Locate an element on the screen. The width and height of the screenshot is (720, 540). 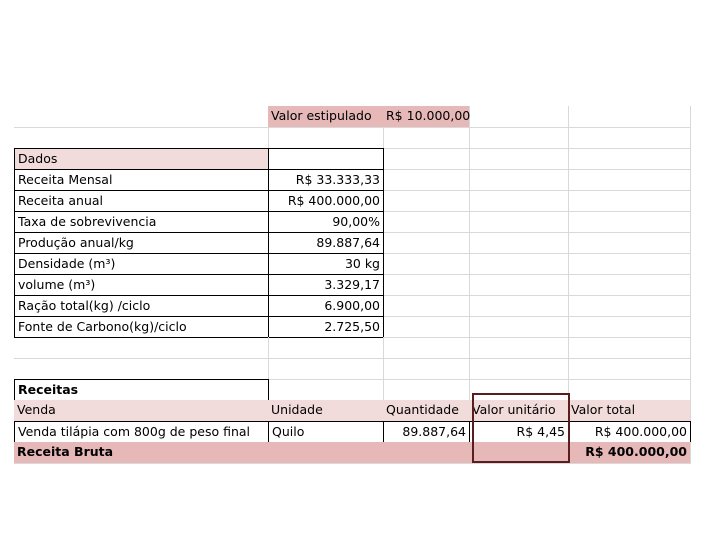
cell: Fonte de Carbono(kg)/ciclo is located at coordinates (141, 327).